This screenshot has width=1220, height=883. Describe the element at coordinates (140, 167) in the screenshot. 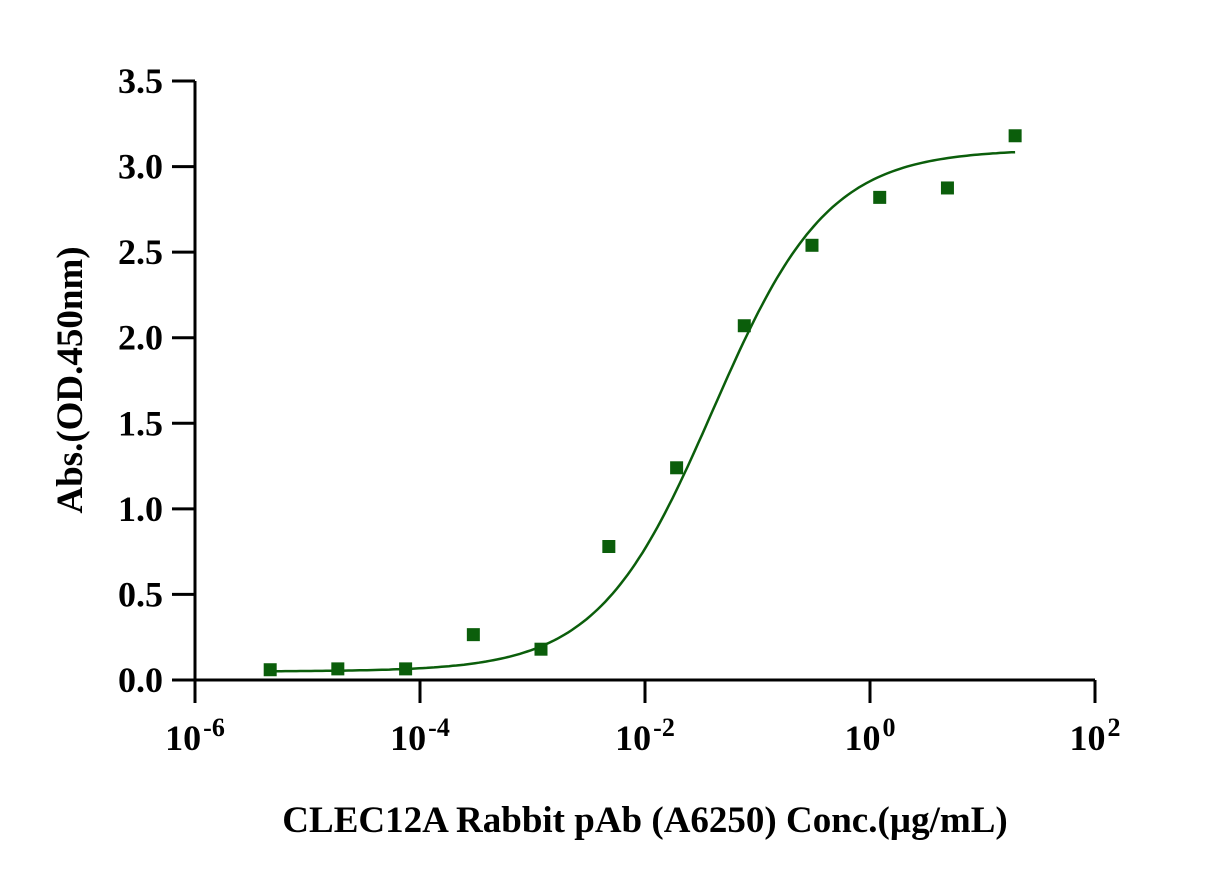

I see `y-tick-label: 3.0` at that location.